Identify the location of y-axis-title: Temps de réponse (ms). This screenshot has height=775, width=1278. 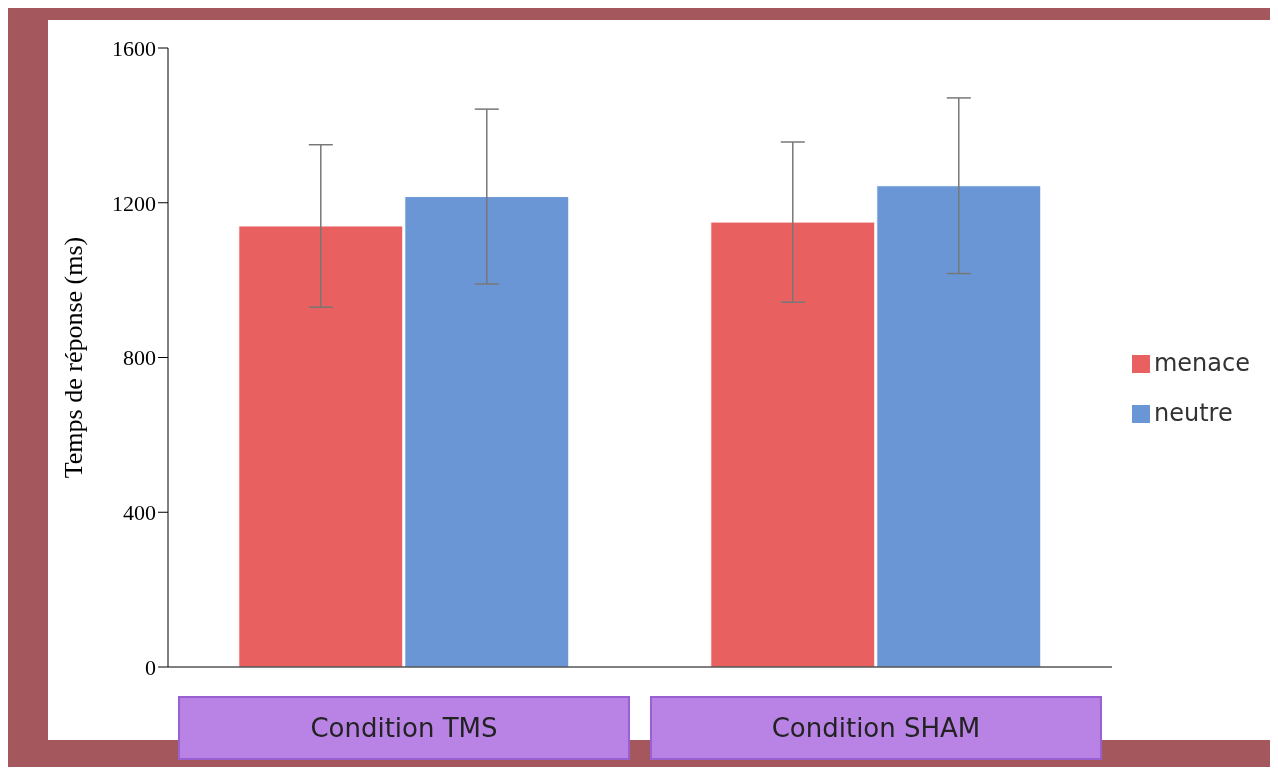
(74, 357).